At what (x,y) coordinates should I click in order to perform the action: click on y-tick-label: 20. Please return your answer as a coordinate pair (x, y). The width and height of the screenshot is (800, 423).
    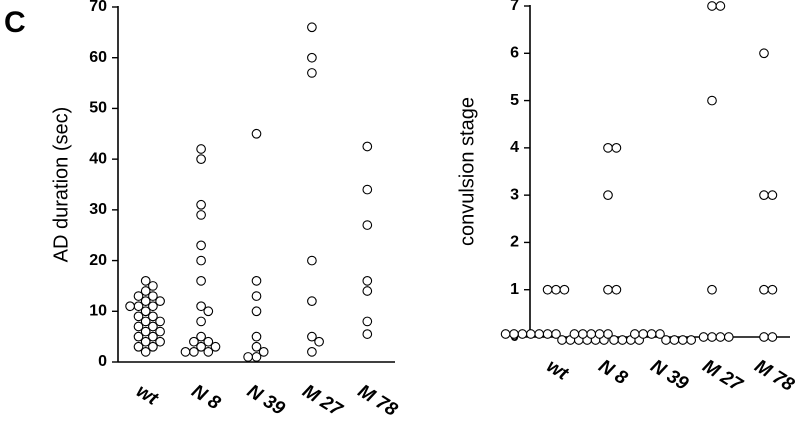
    Looking at the image, I should click on (98, 260).